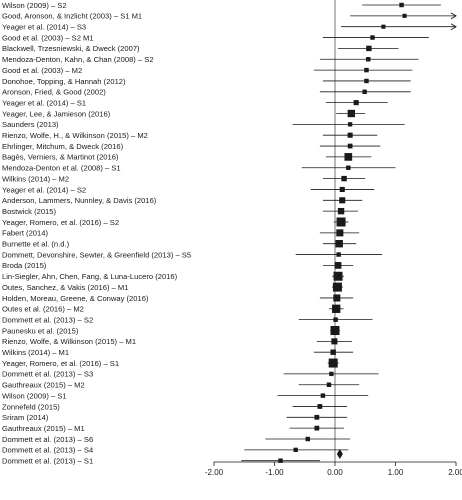 This screenshot has height=500, width=462. What do you see at coordinates (40, 330) in the screenshot?
I see `study-label: Paunesku et al. (2015)` at bounding box center [40, 330].